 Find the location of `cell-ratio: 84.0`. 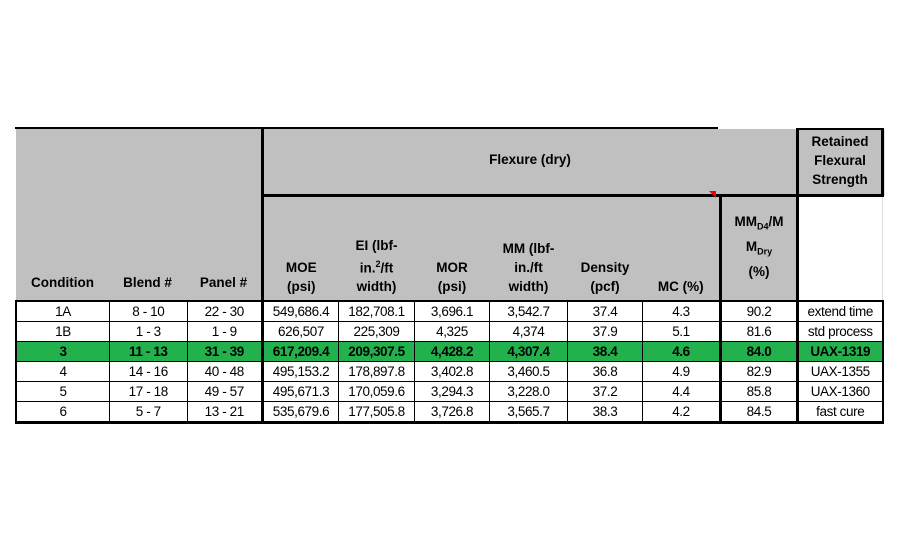

cell-ratio: 84.0 is located at coordinates (759, 351).